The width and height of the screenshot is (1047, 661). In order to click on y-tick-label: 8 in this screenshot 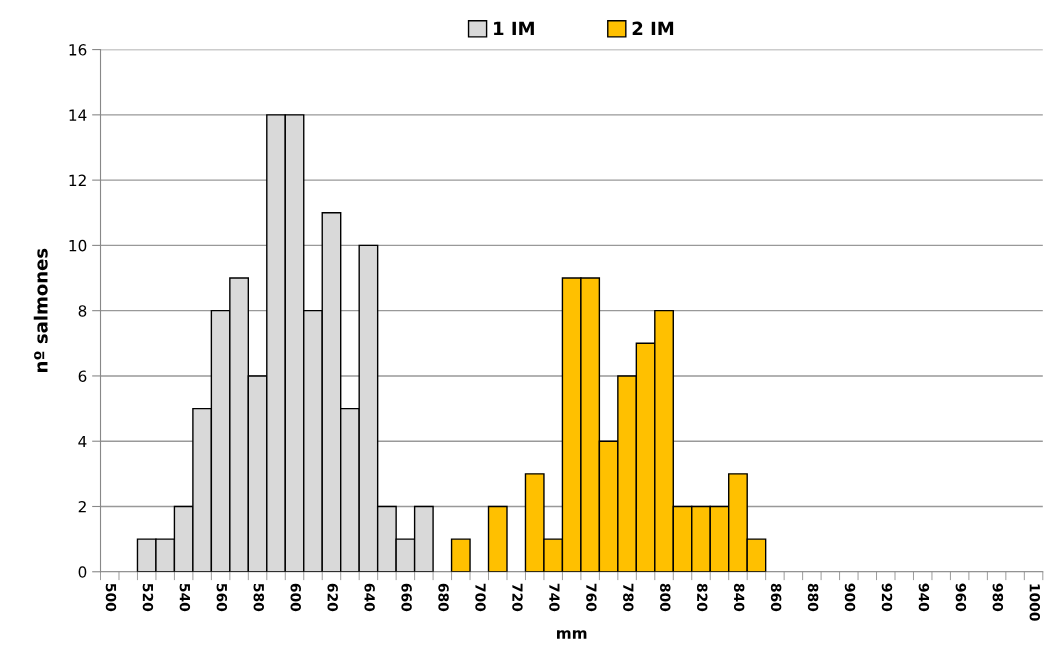, I will do `click(82, 311)`.